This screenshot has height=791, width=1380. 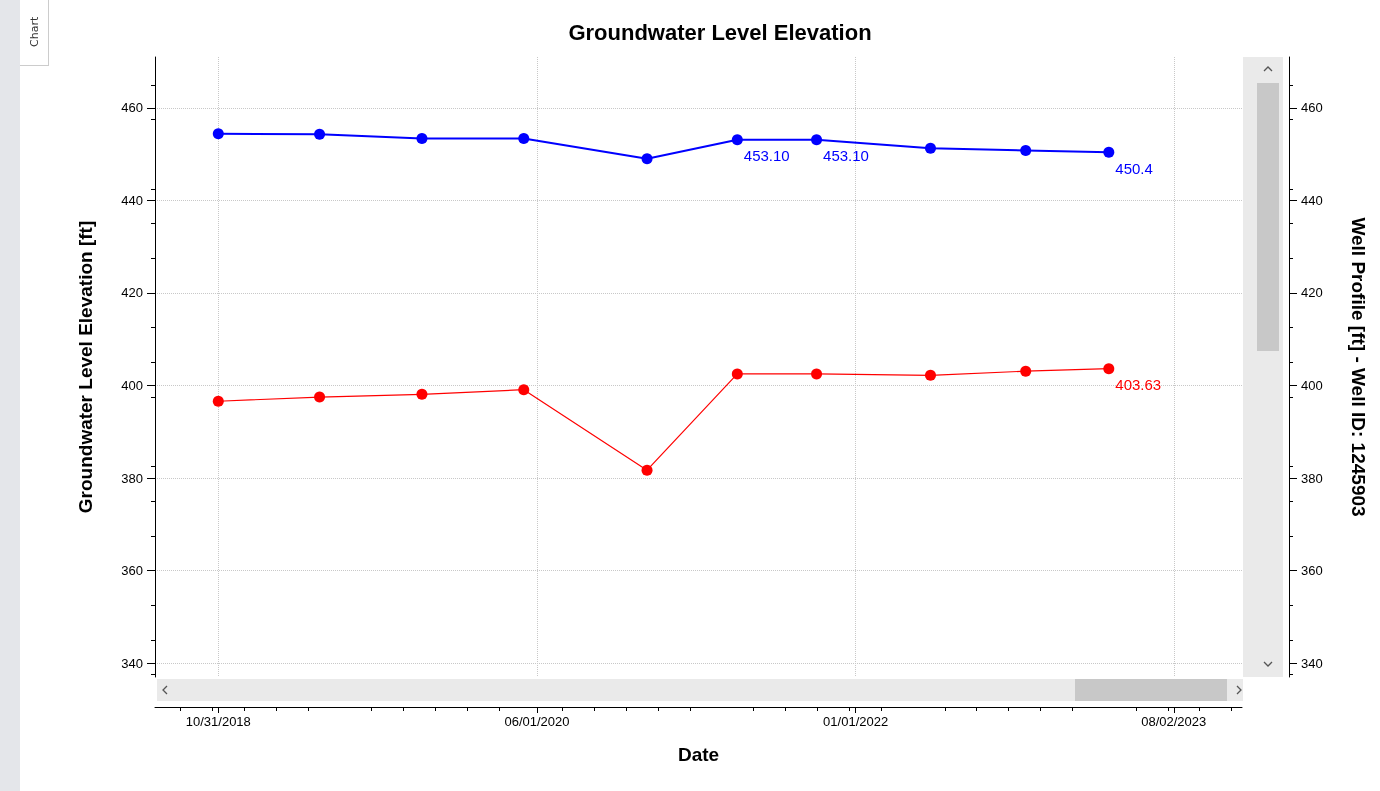 I want to click on y2-tick-label: 440, so click(x=1312, y=200).